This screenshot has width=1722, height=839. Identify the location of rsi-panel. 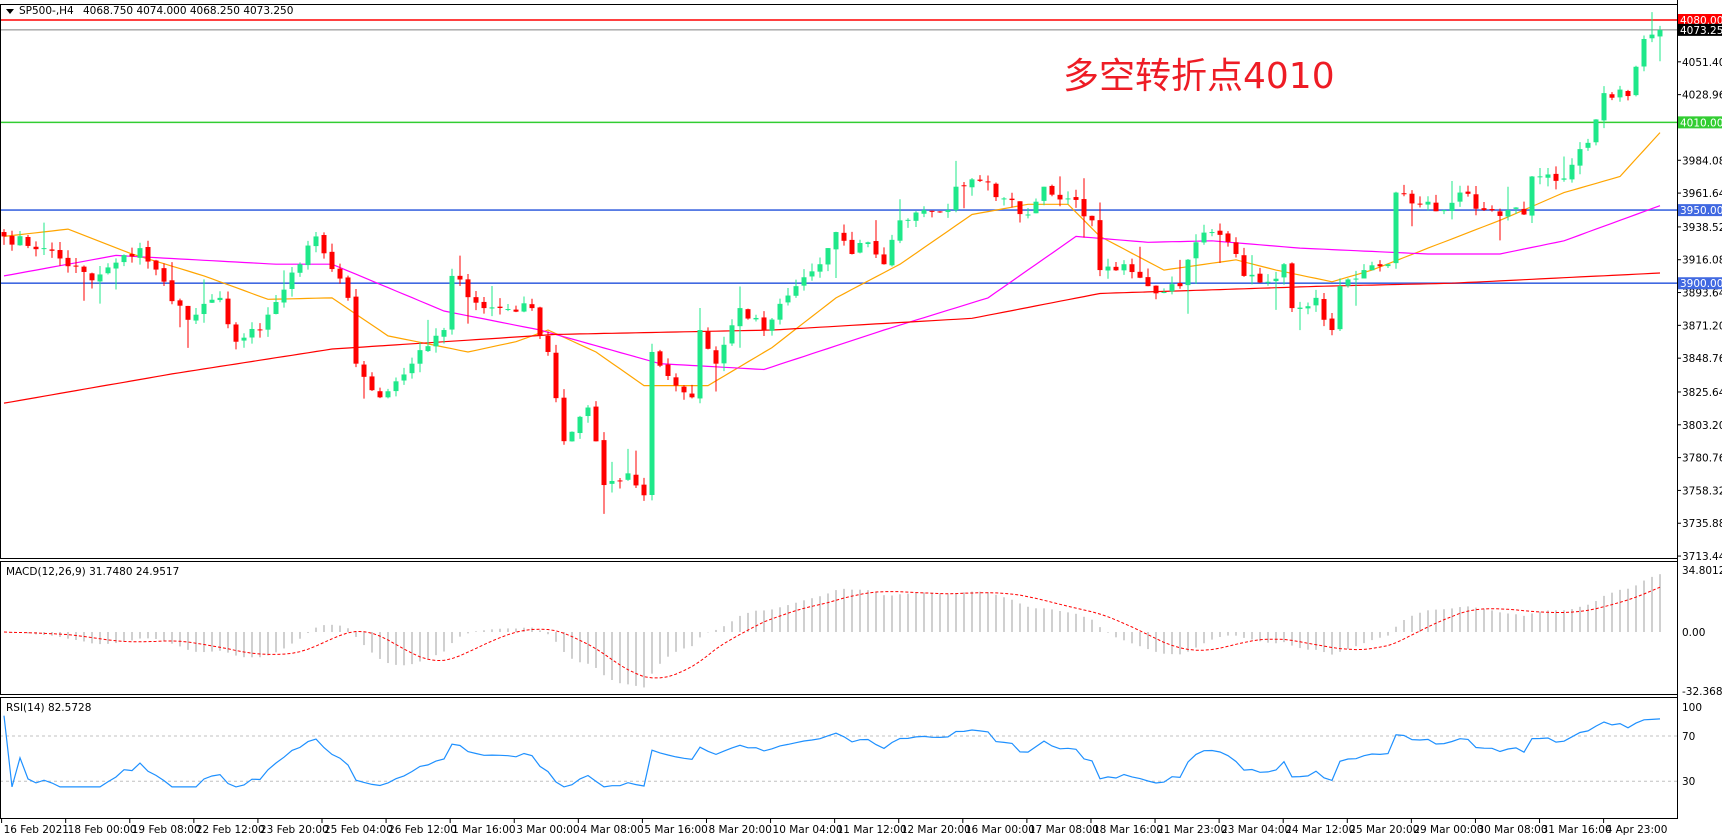
(838, 751).